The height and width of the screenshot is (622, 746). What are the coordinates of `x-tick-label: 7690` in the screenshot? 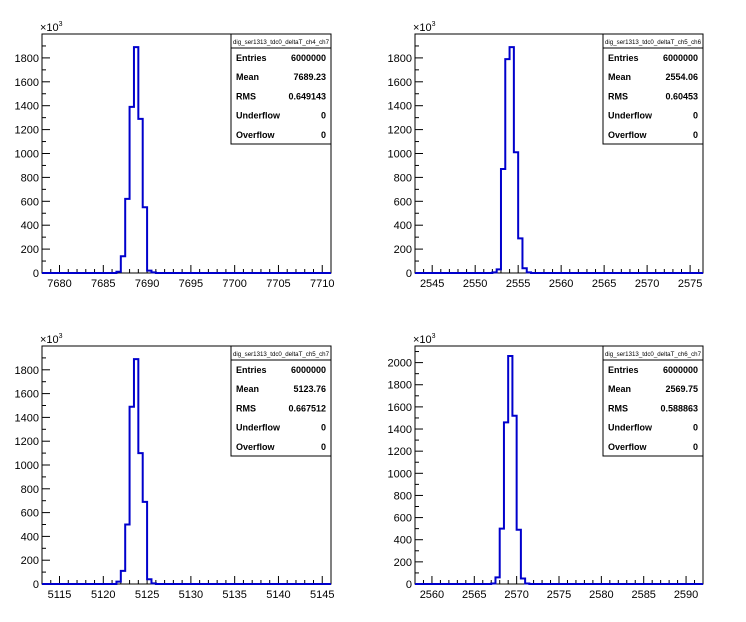 It's located at (147, 284).